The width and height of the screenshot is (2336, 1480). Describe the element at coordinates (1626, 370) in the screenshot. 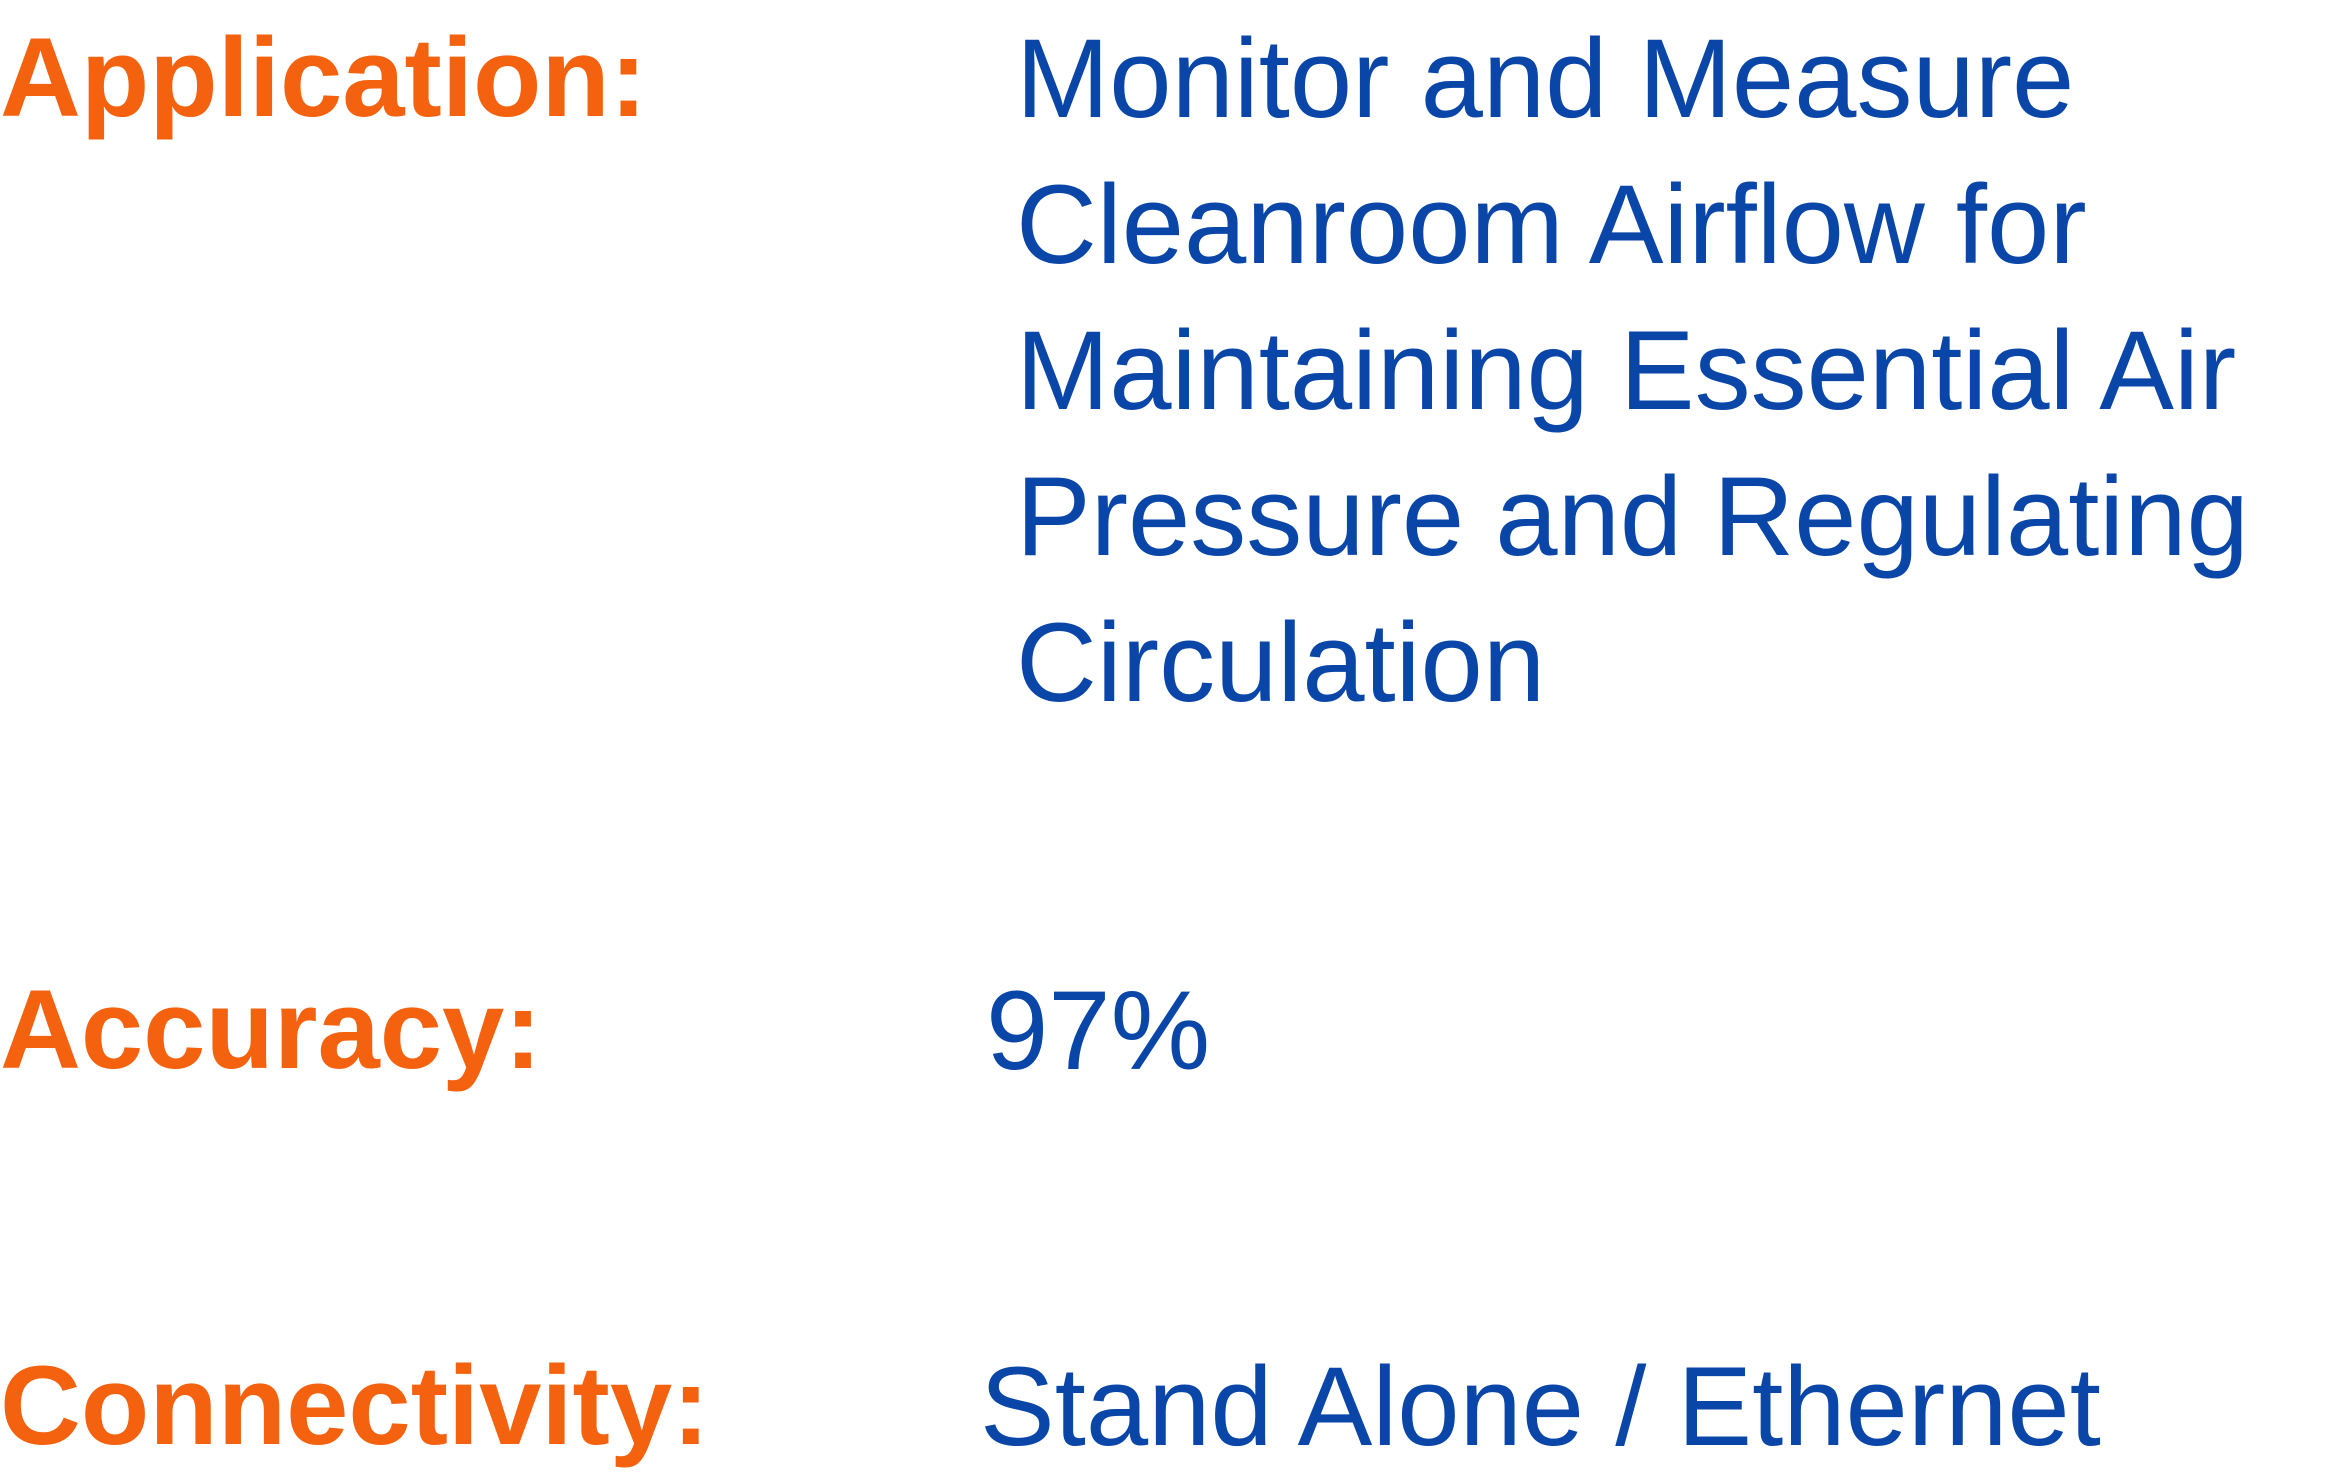

I see `application-value-line: Maintaining Essential Air` at that location.